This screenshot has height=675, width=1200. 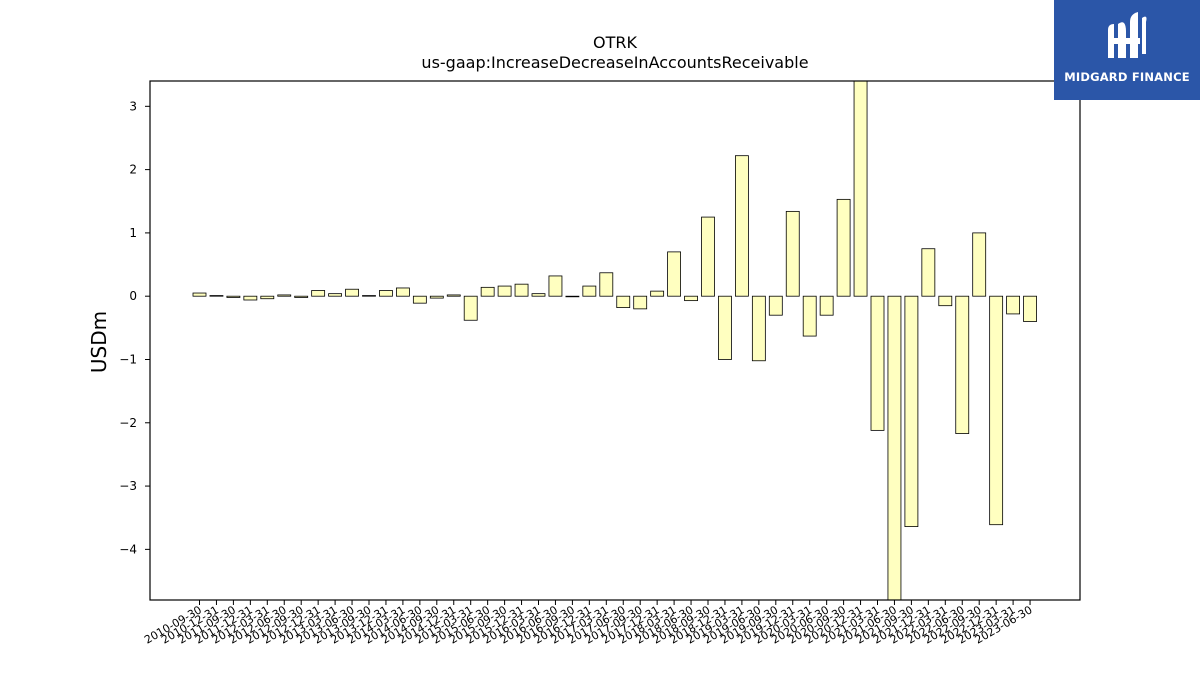 I want to click on y-tick-label: −4, so click(x=128, y=549).